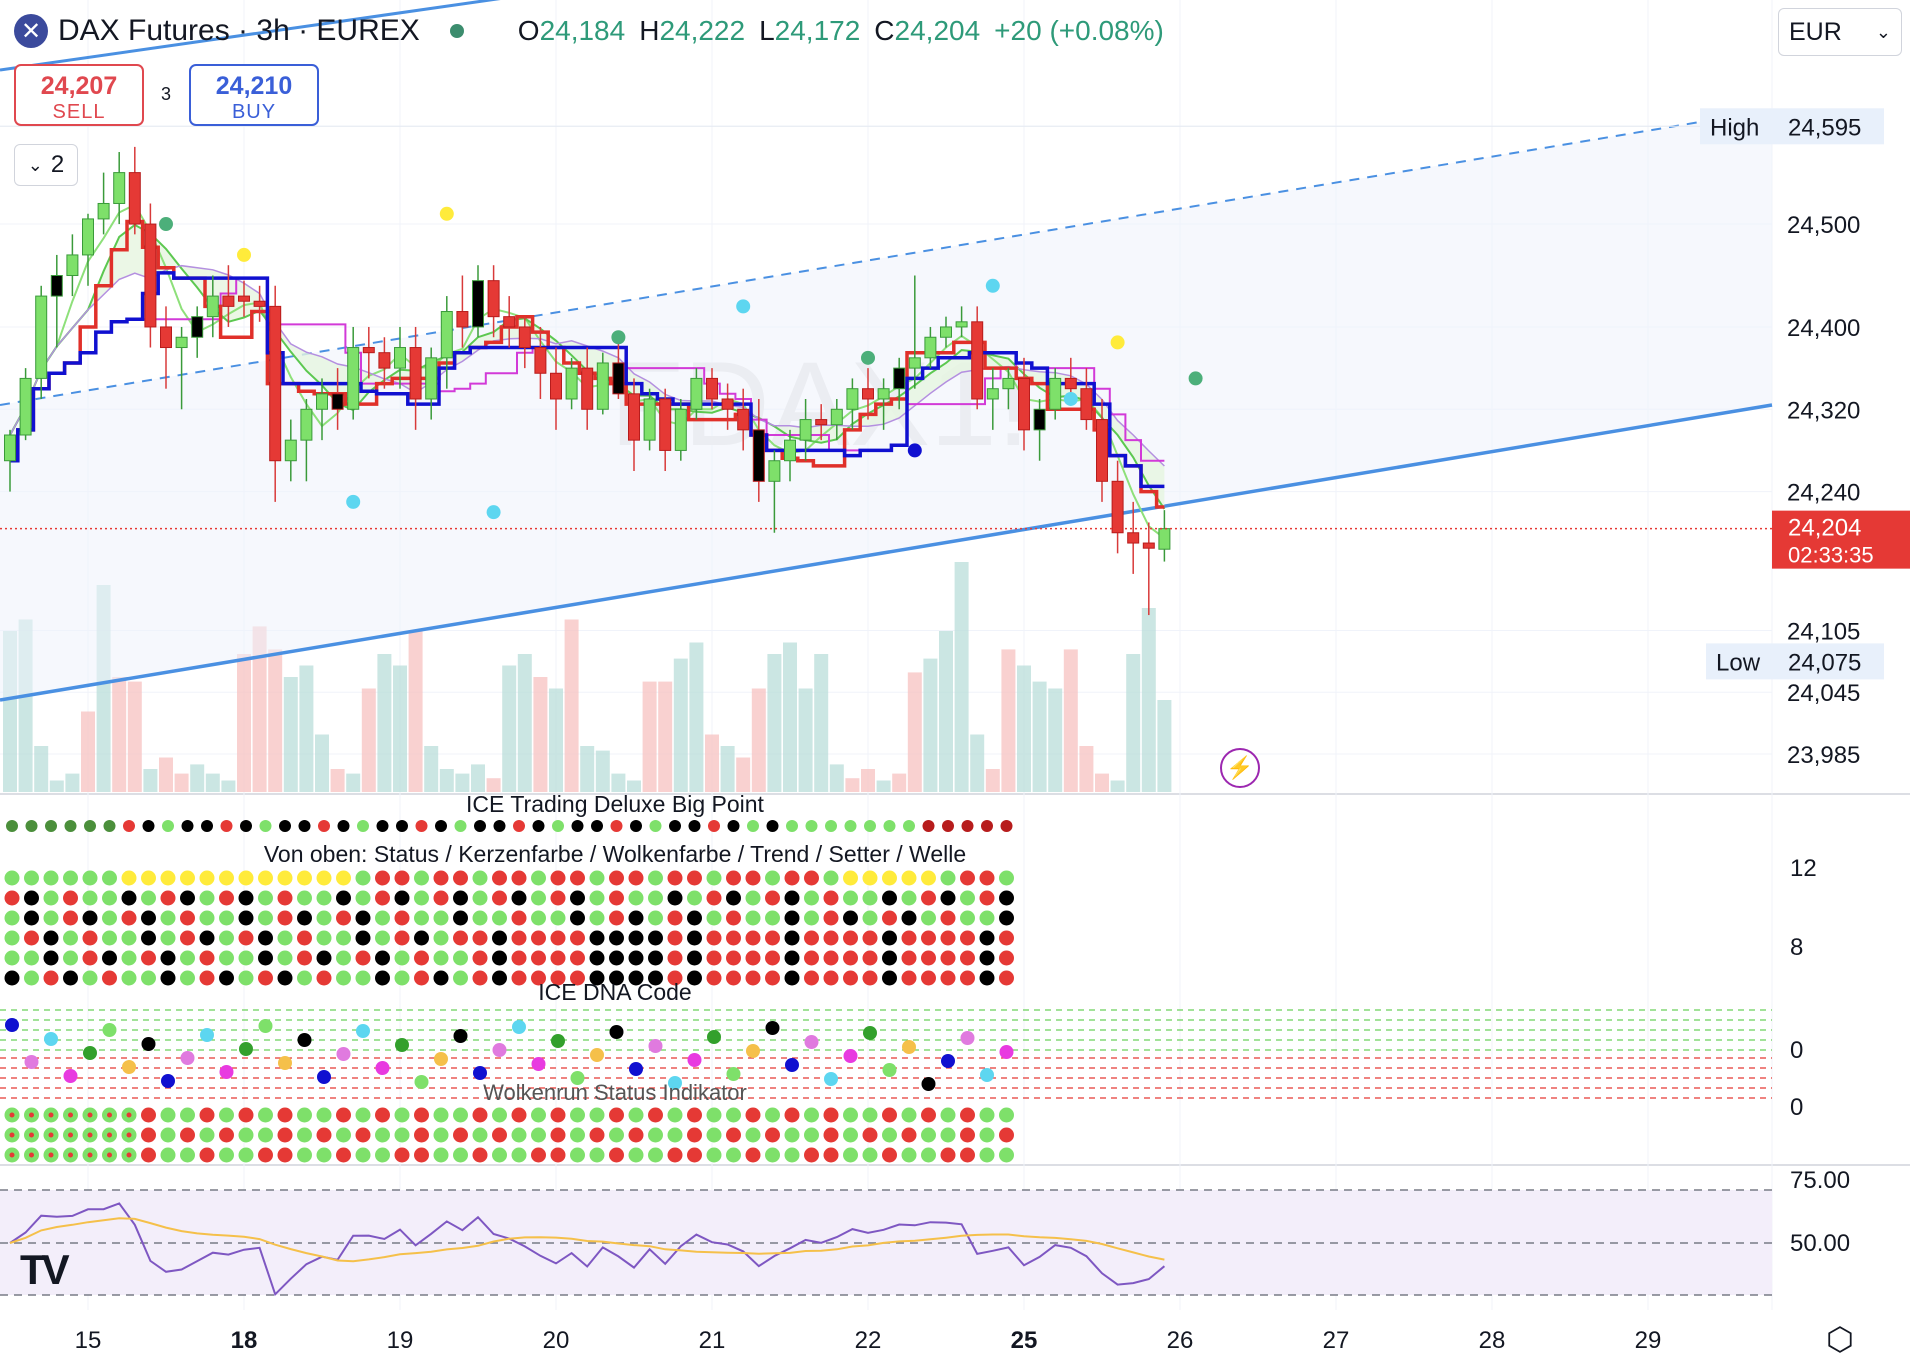  Describe the element at coordinates (35, 164) in the screenshot. I see `chevron-down-icon: ⌄` at that location.